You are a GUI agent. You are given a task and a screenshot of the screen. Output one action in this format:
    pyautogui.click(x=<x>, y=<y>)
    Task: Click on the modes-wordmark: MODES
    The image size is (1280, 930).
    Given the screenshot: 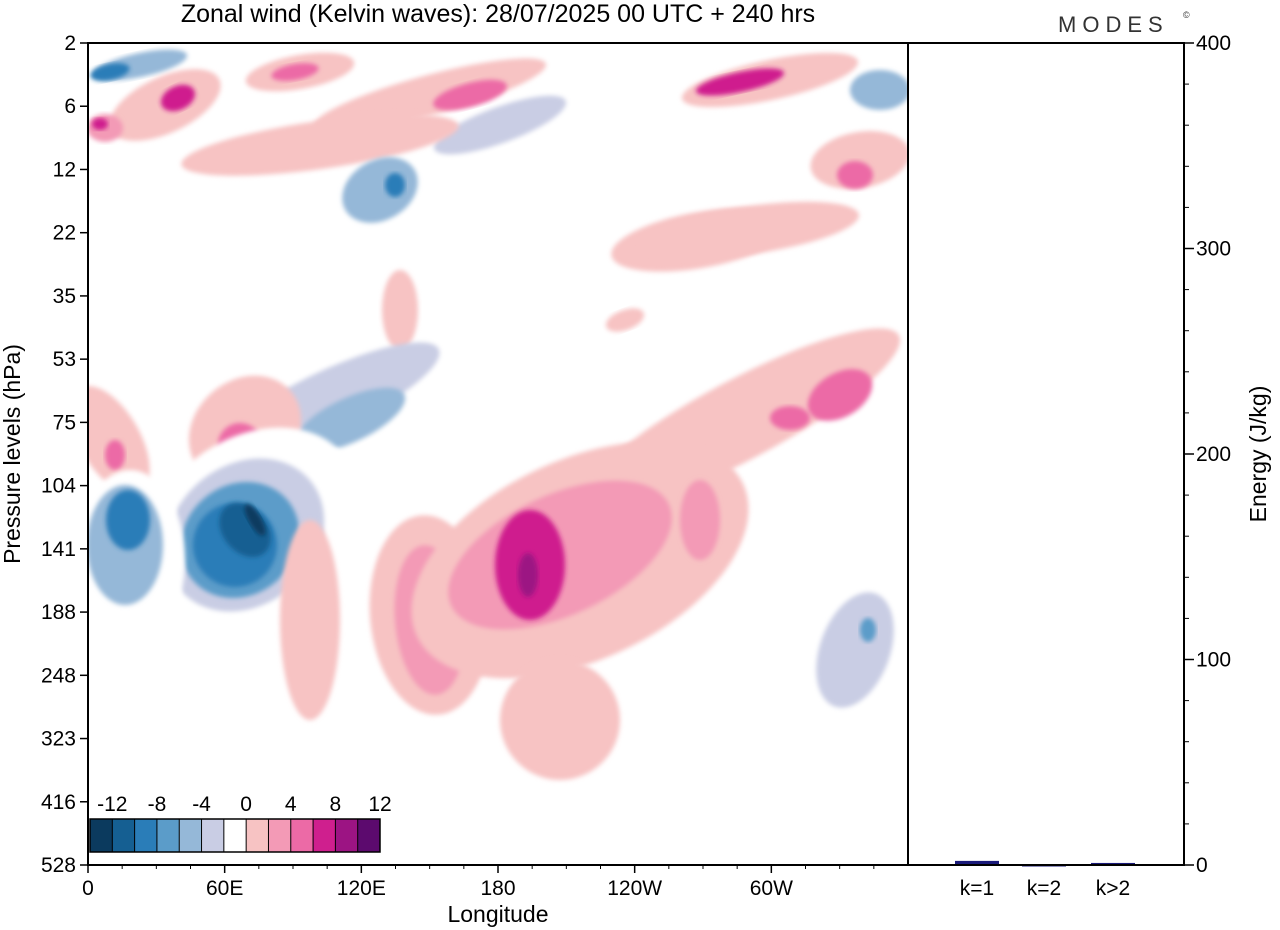 What is the action you would take?
    pyautogui.click(x=1113, y=24)
    